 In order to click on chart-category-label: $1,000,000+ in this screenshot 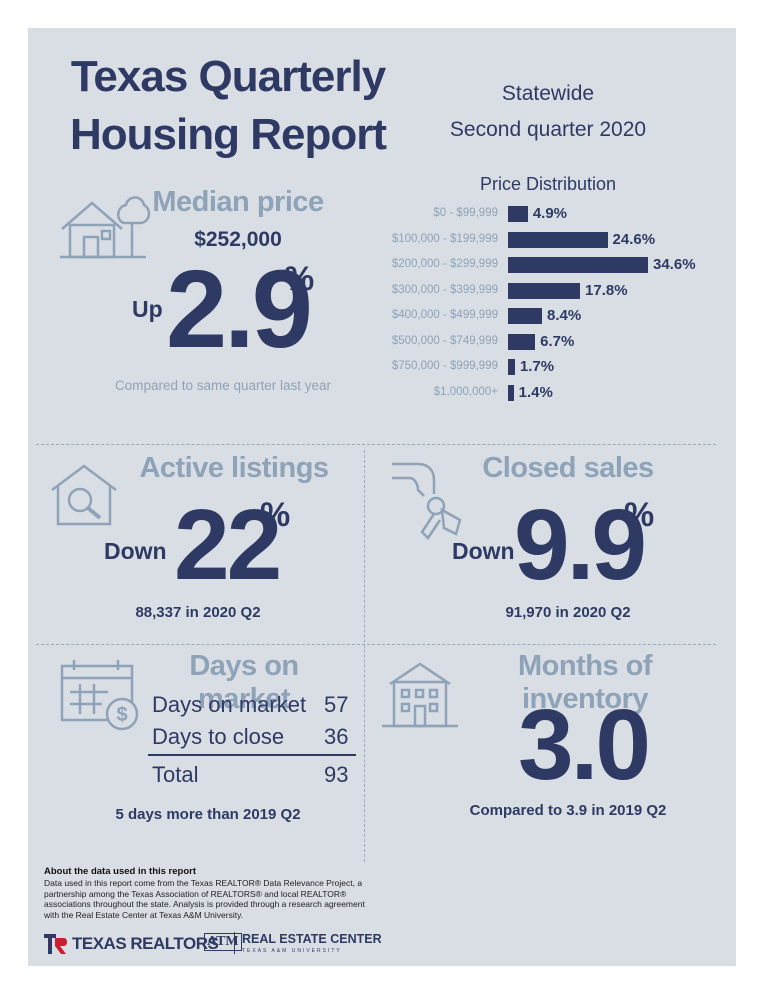, I will do `click(465, 391)`.